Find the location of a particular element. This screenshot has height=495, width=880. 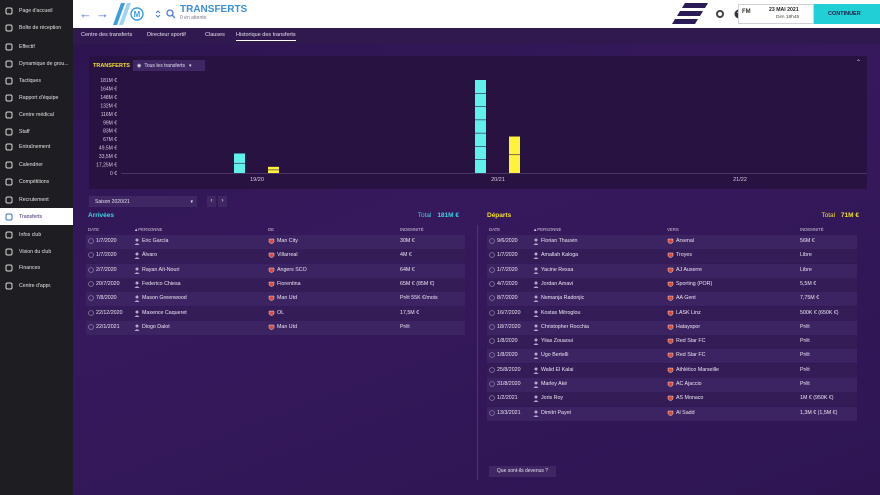

club-name: Troyes is located at coordinates (684, 255).